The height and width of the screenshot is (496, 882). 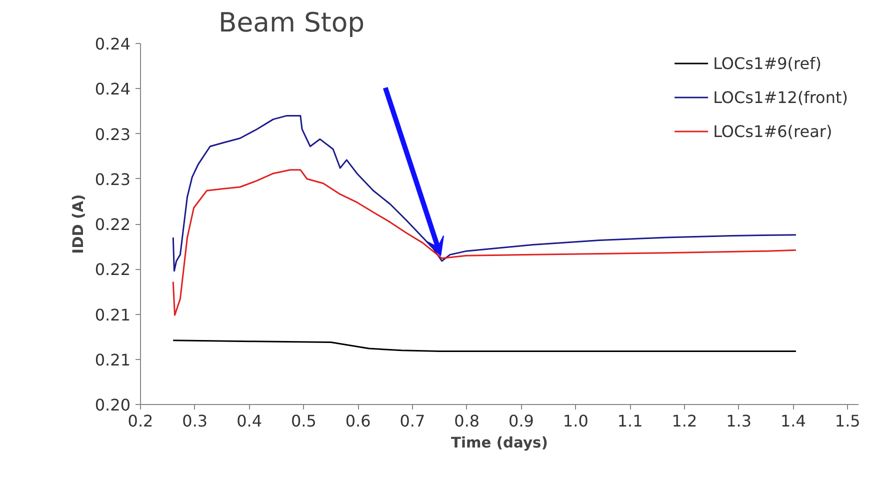 What do you see at coordinates (521, 421) in the screenshot?
I see `x-tick-label: 0.9` at bounding box center [521, 421].